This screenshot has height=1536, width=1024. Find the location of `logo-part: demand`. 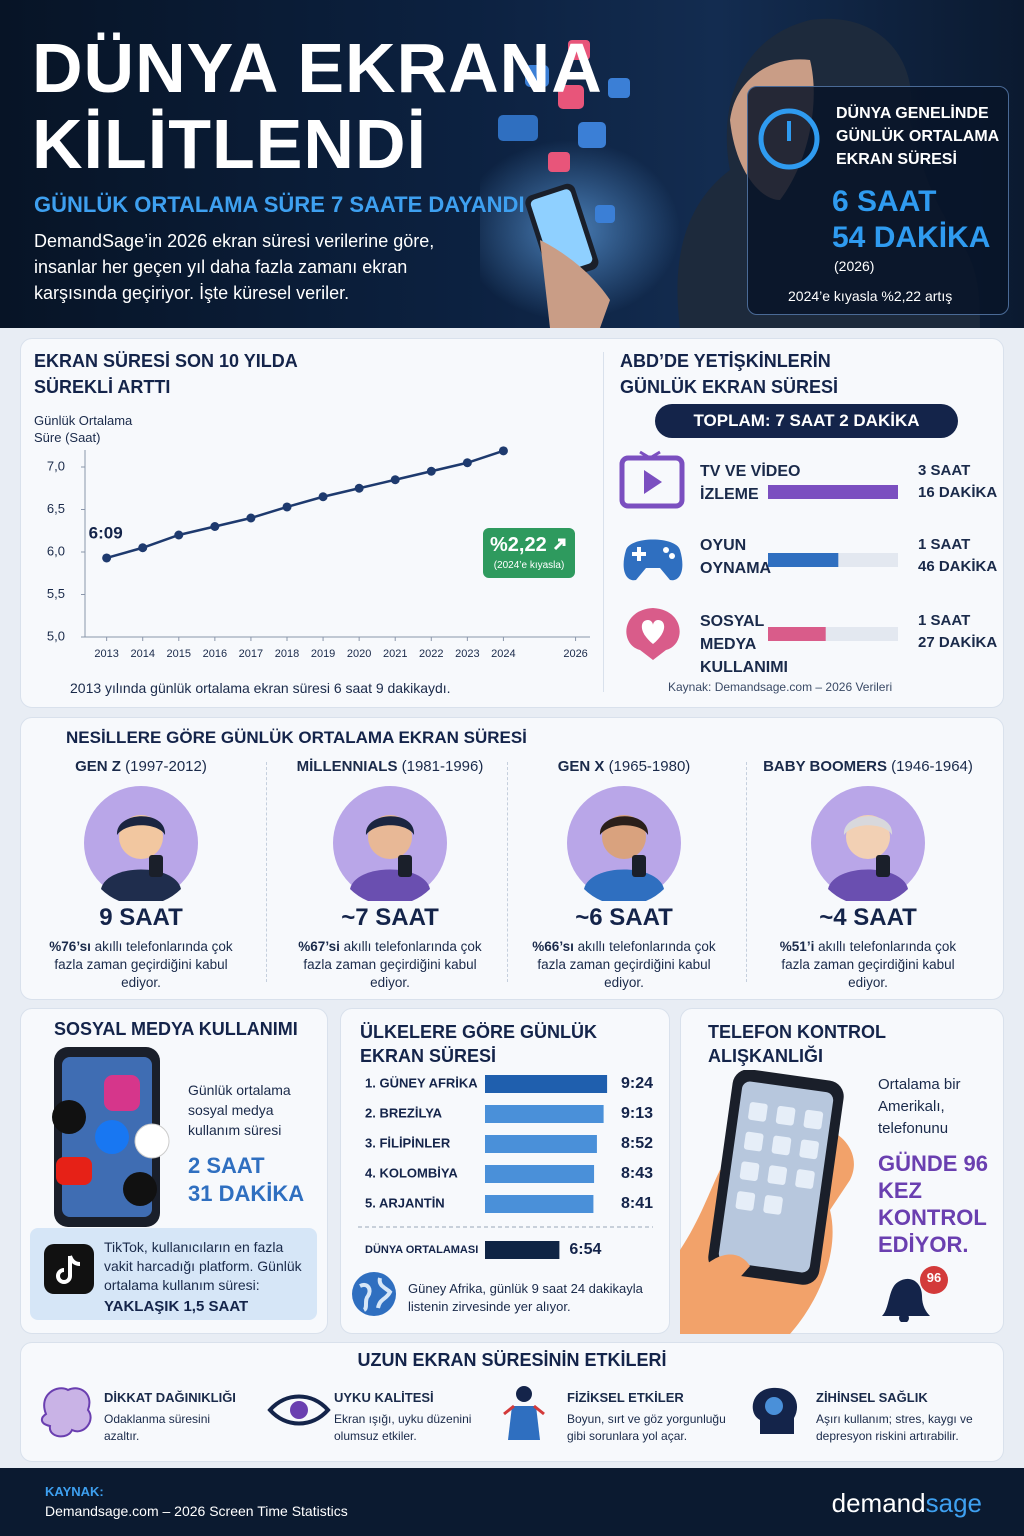

logo-part: demand is located at coordinates (878, 1503).